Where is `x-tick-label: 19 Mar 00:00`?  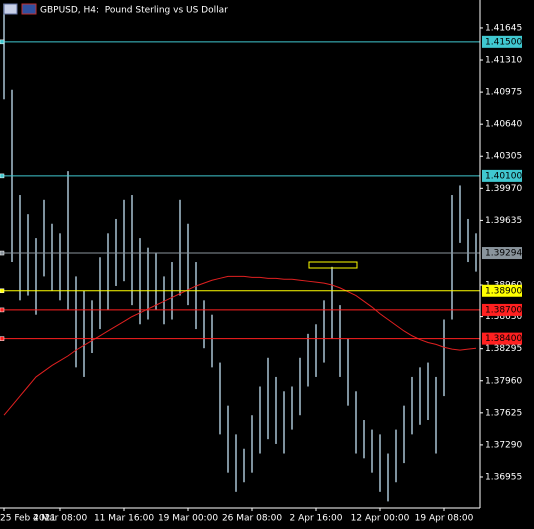
x-tick-label: 19 Mar 00:00 is located at coordinates (188, 519).